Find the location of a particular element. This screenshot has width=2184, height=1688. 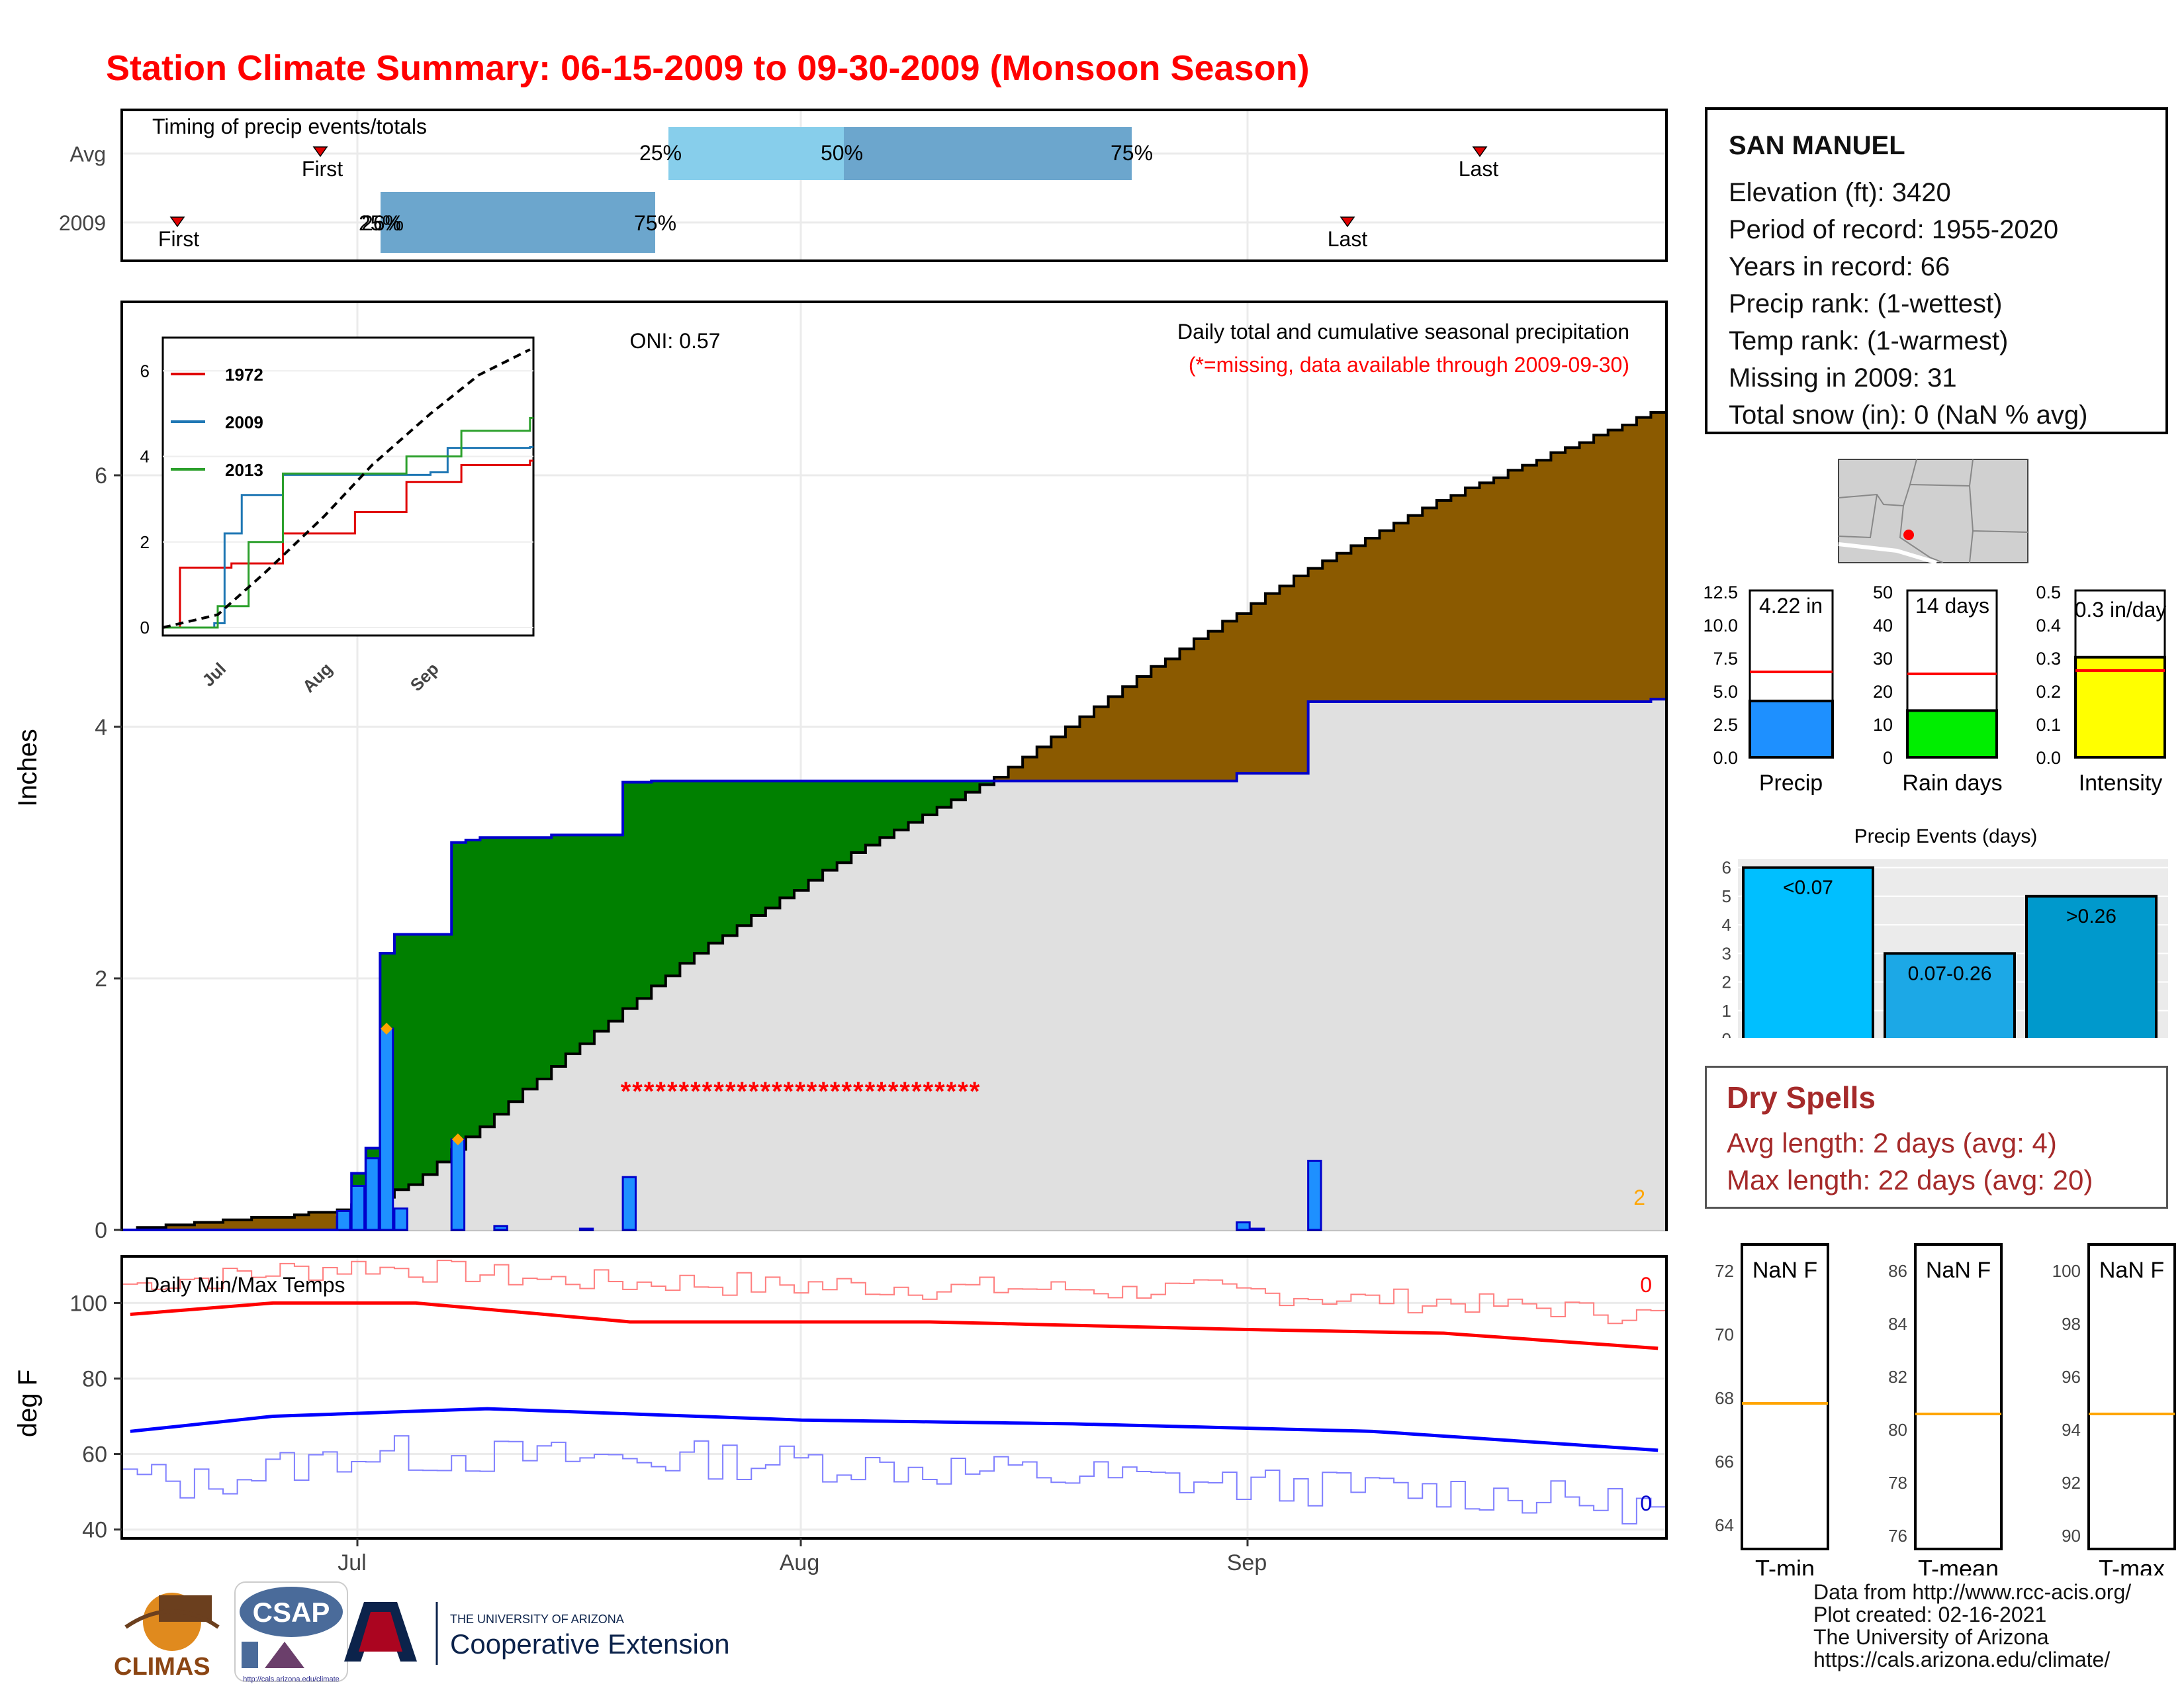

avg-p25-label: 25% is located at coordinates (660, 153).